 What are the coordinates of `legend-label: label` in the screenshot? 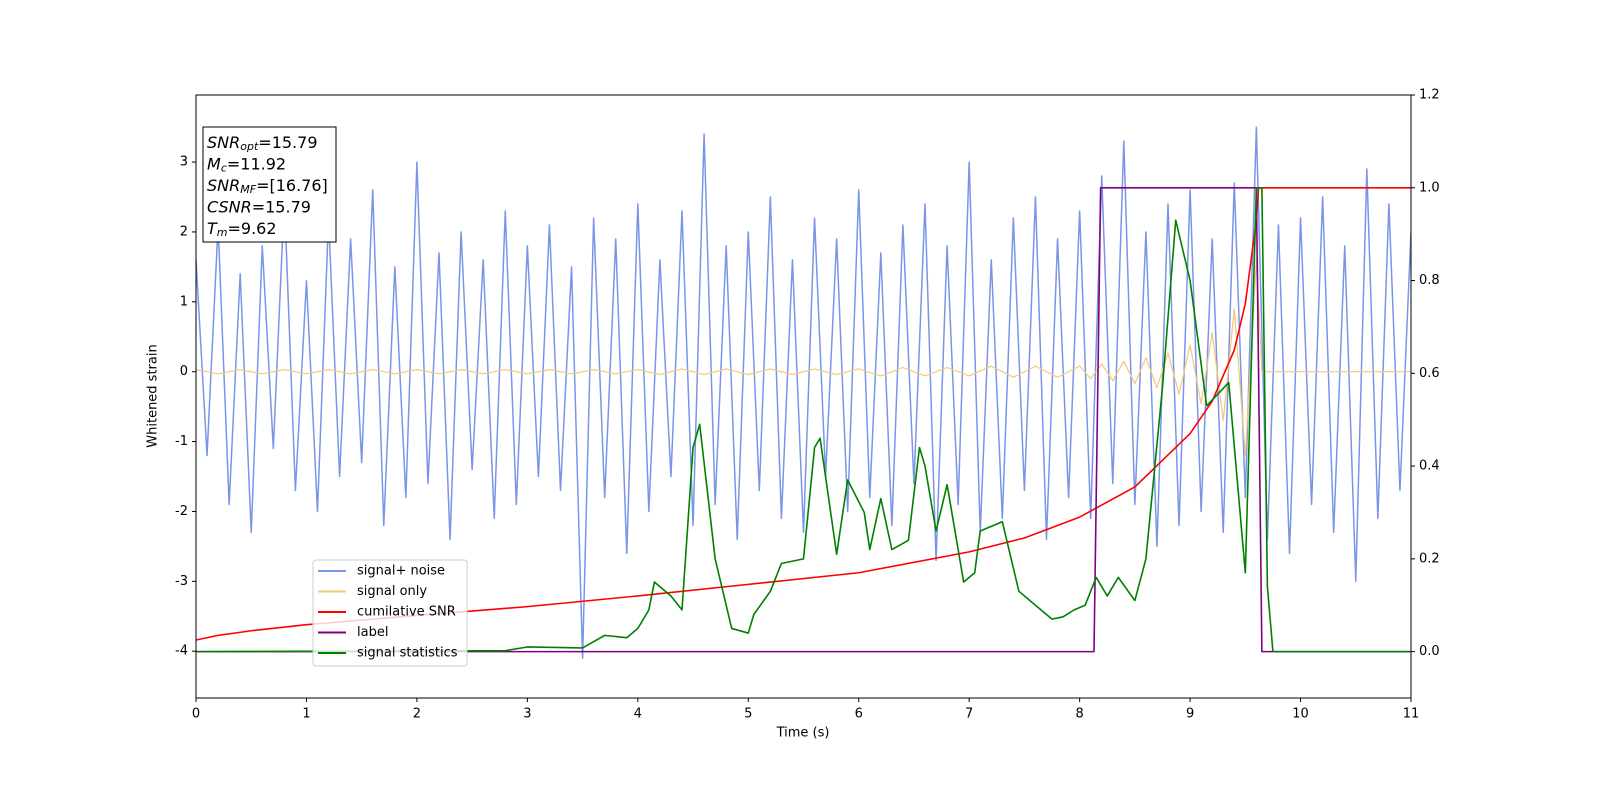 It's located at (372, 632).